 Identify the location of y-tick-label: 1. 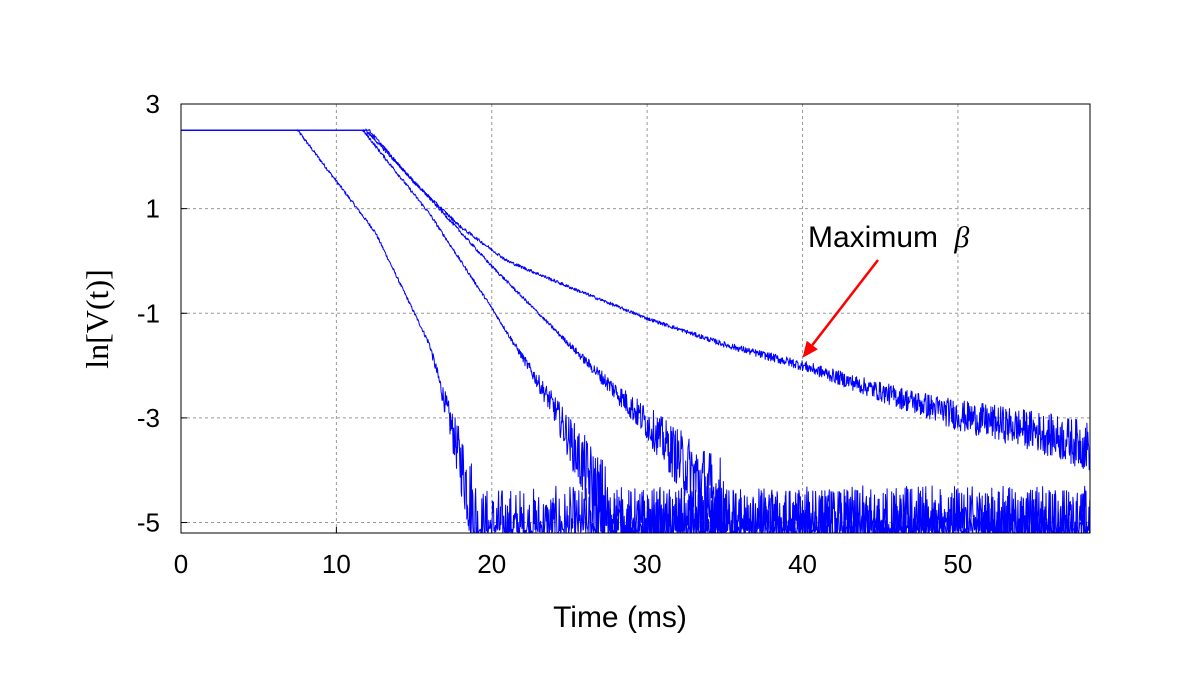
(153, 209).